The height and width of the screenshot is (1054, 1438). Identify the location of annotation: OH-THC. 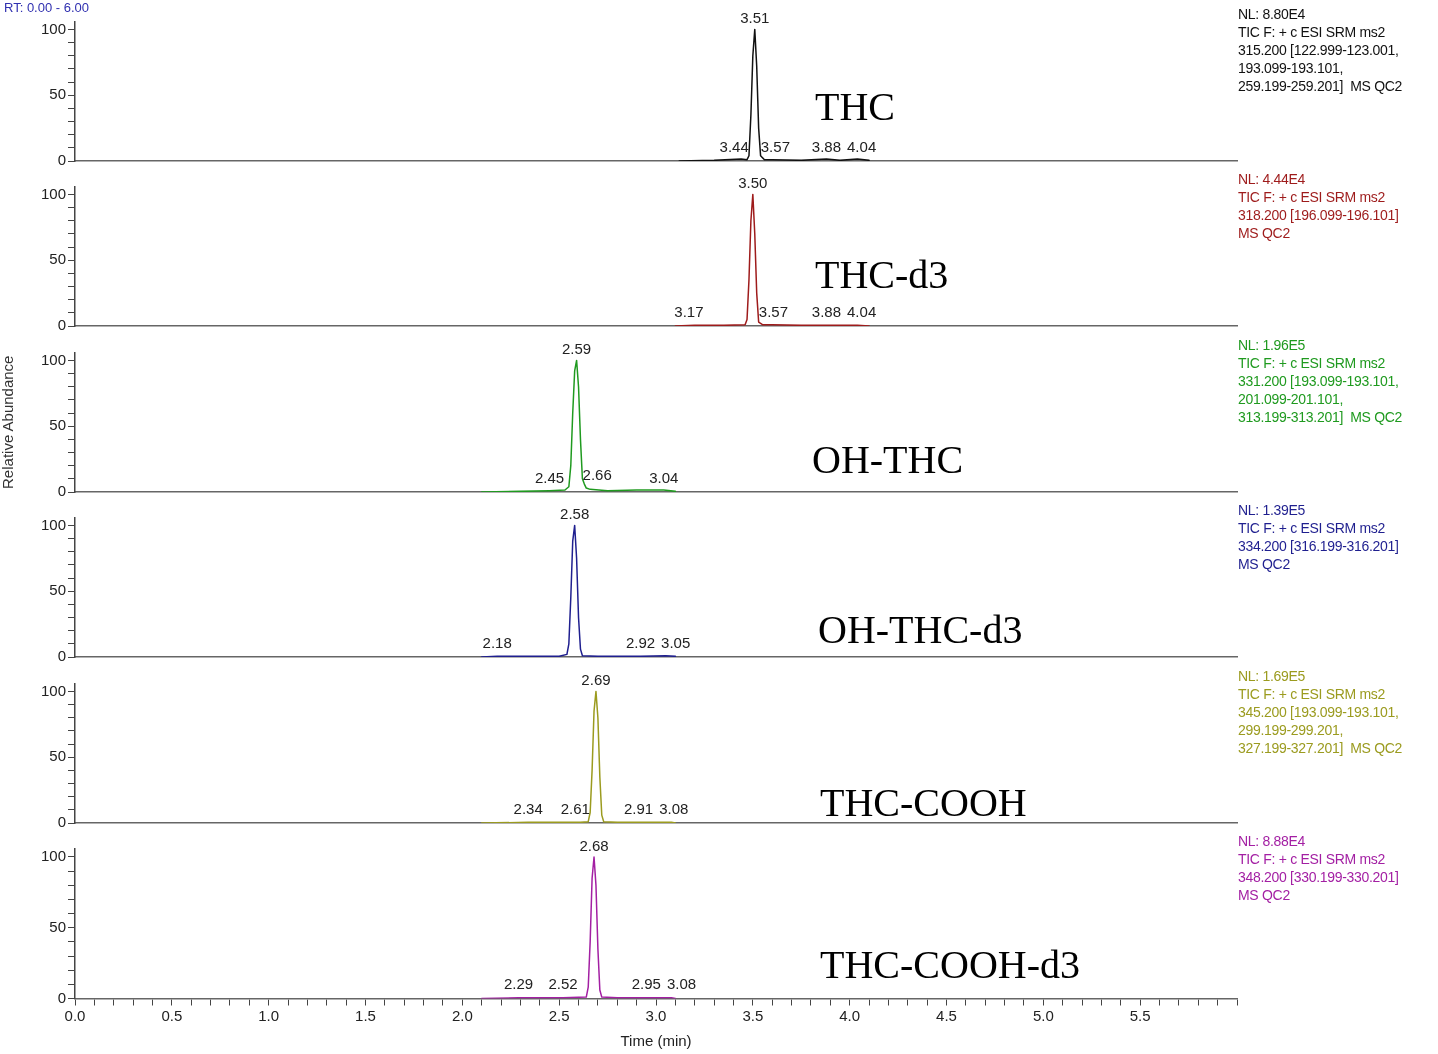
(888, 459).